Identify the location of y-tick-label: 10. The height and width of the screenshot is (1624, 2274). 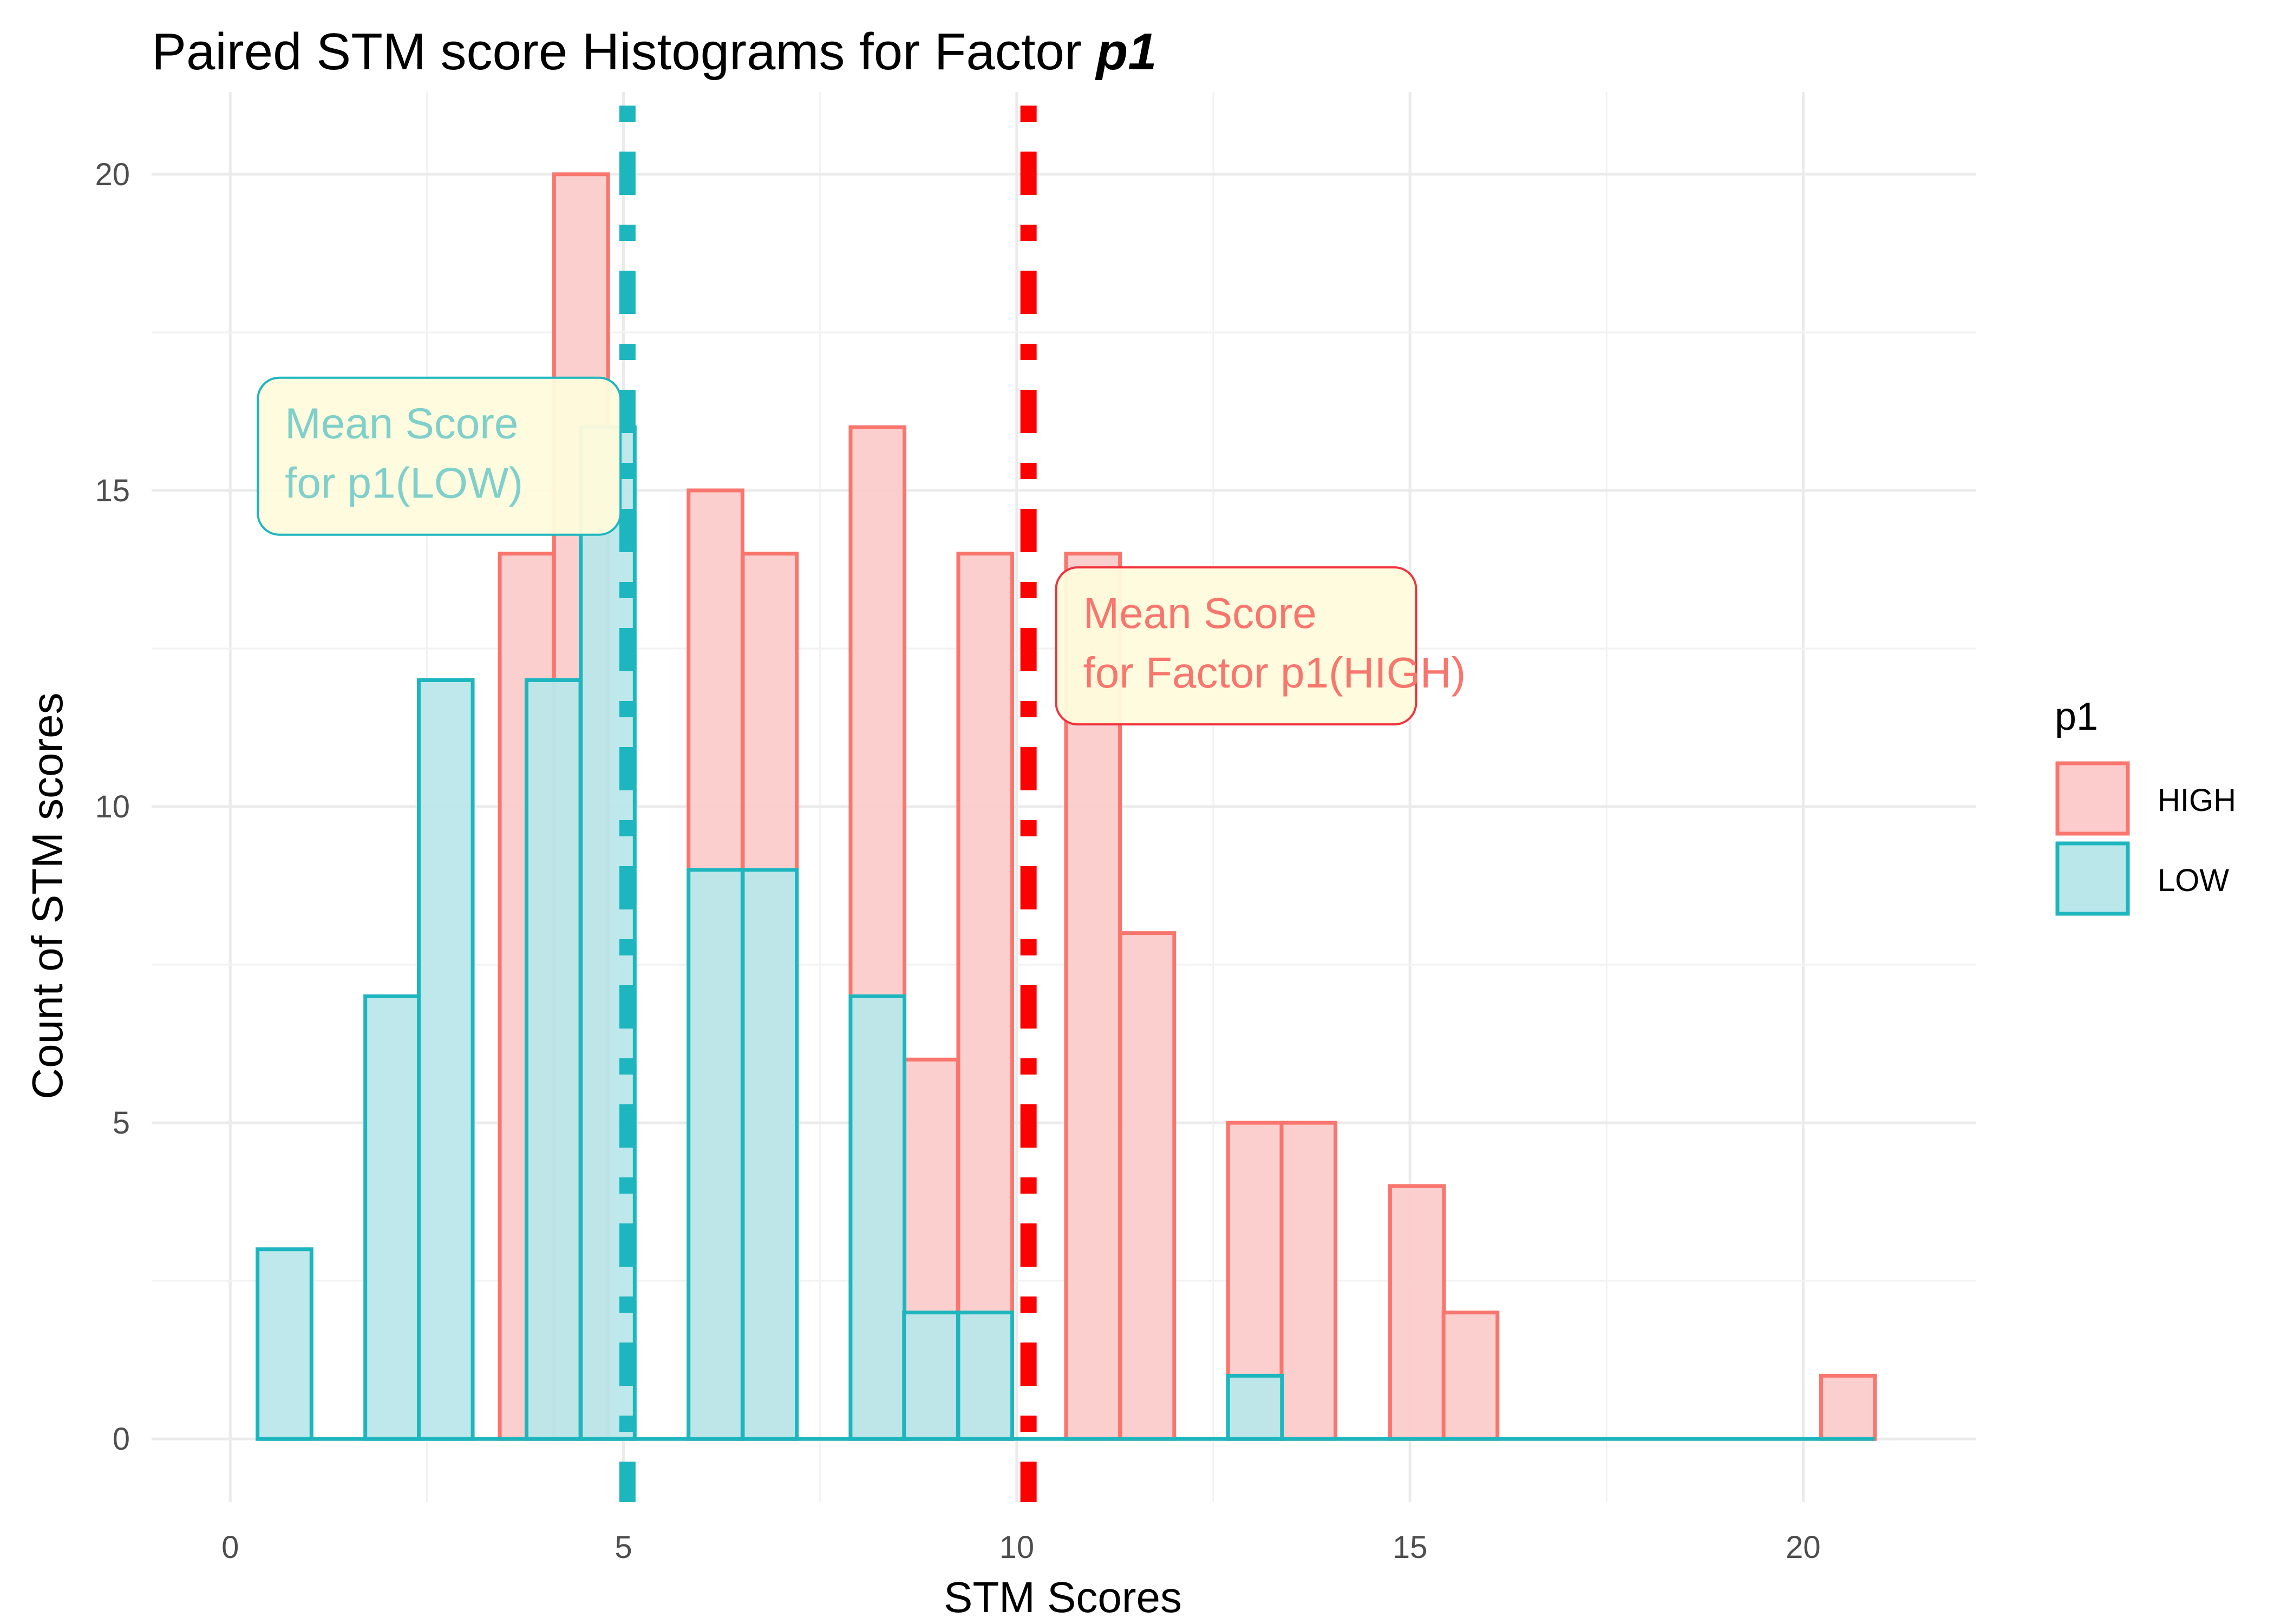
(113, 807).